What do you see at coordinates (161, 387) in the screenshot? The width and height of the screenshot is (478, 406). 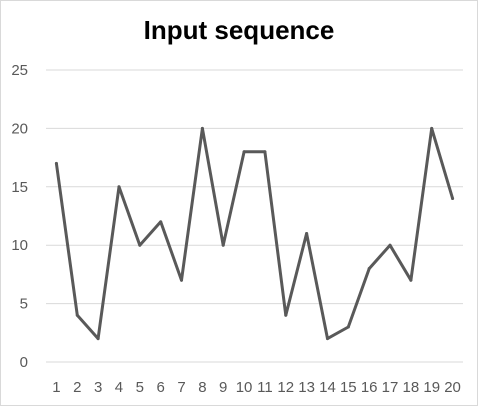 I see `x-tick-label: 6` at bounding box center [161, 387].